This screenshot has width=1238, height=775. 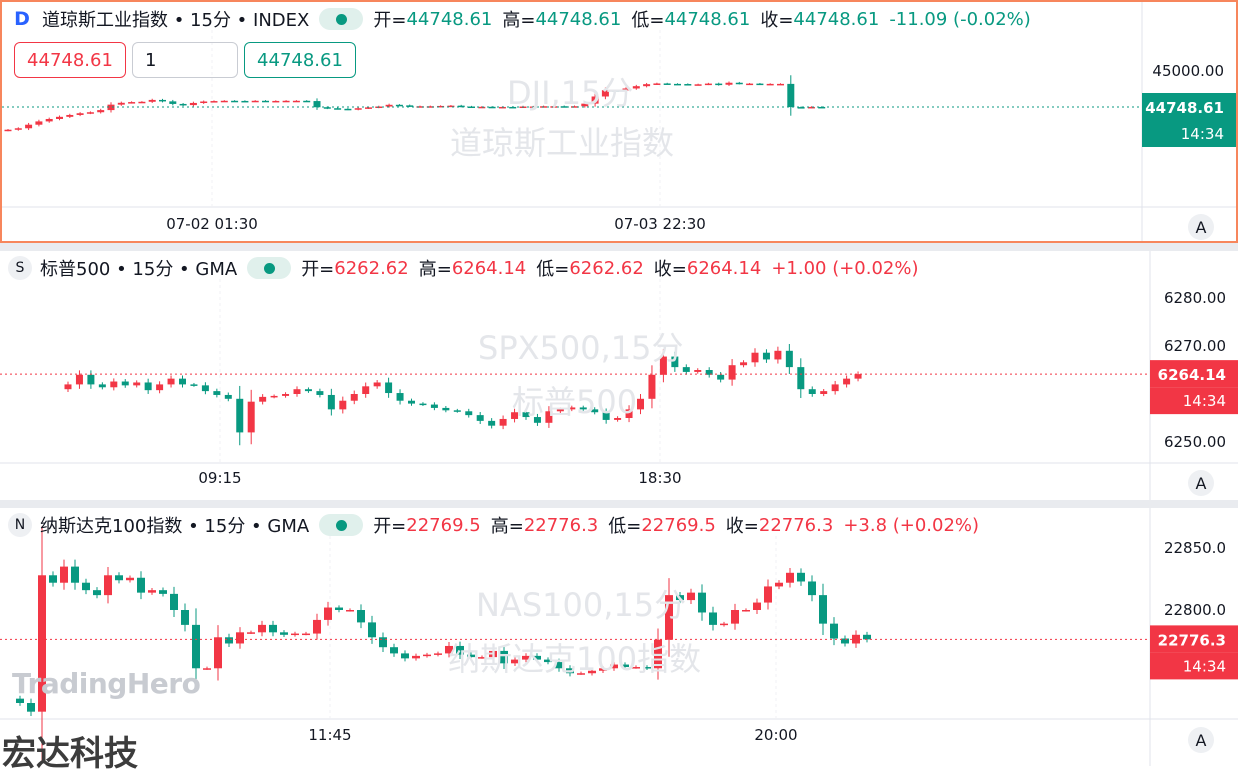 What do you see at coordinates (575, 402) in the screenshot?
I see `watermark-name: 标普500` at bounding box center [575, 402].